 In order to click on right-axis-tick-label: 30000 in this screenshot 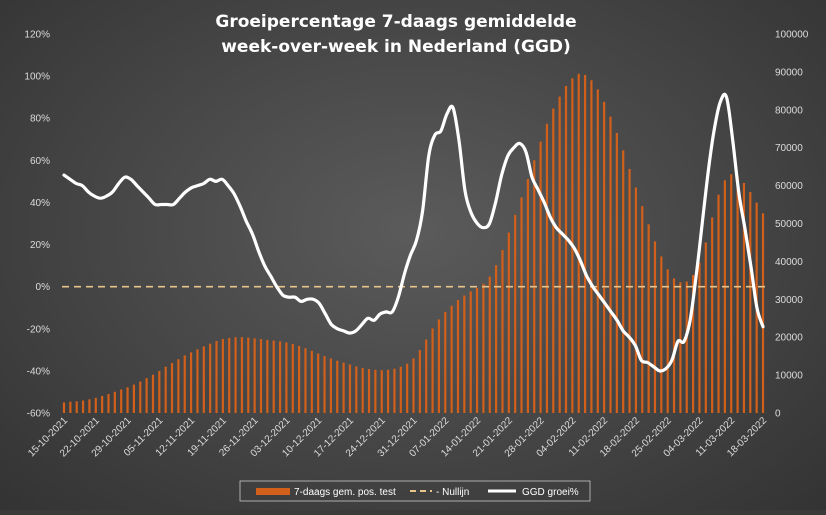, I will do `click(789, 300)`.